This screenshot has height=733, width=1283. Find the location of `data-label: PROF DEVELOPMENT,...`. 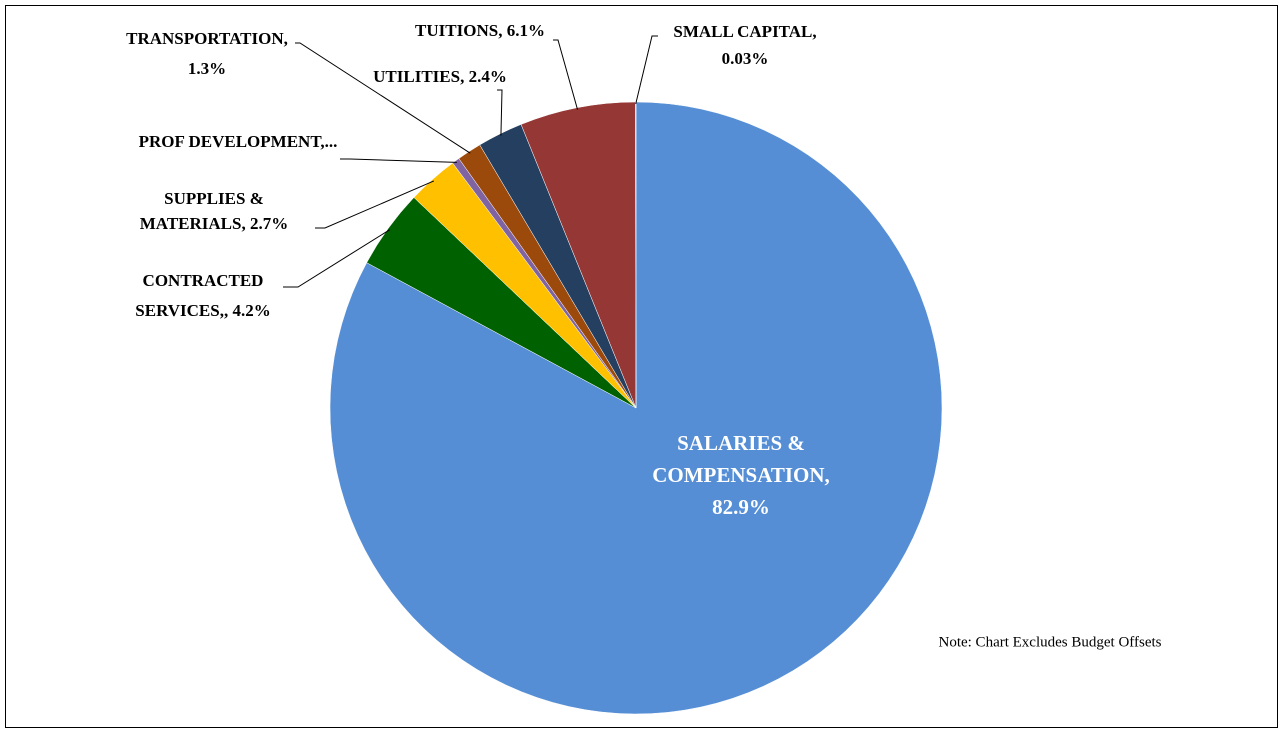

data-label: PROF DEVELOPMENT,... is located at coordinates (238, 141).